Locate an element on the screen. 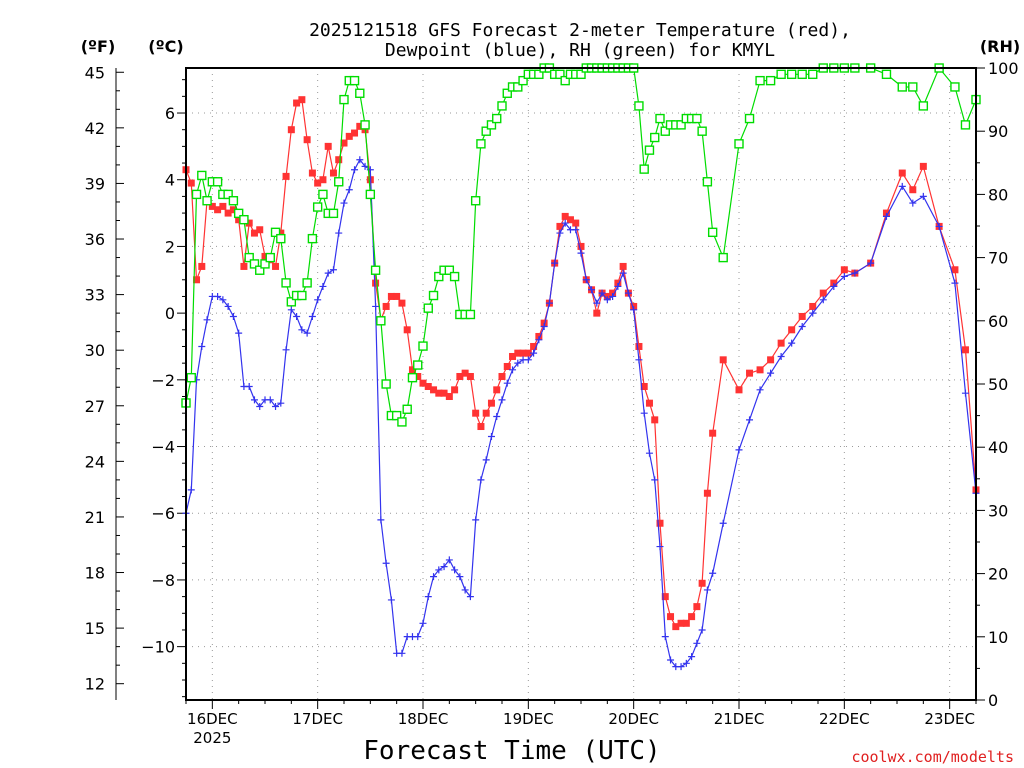  rh-tick-label: 40 is located at coordinates (998, 447).